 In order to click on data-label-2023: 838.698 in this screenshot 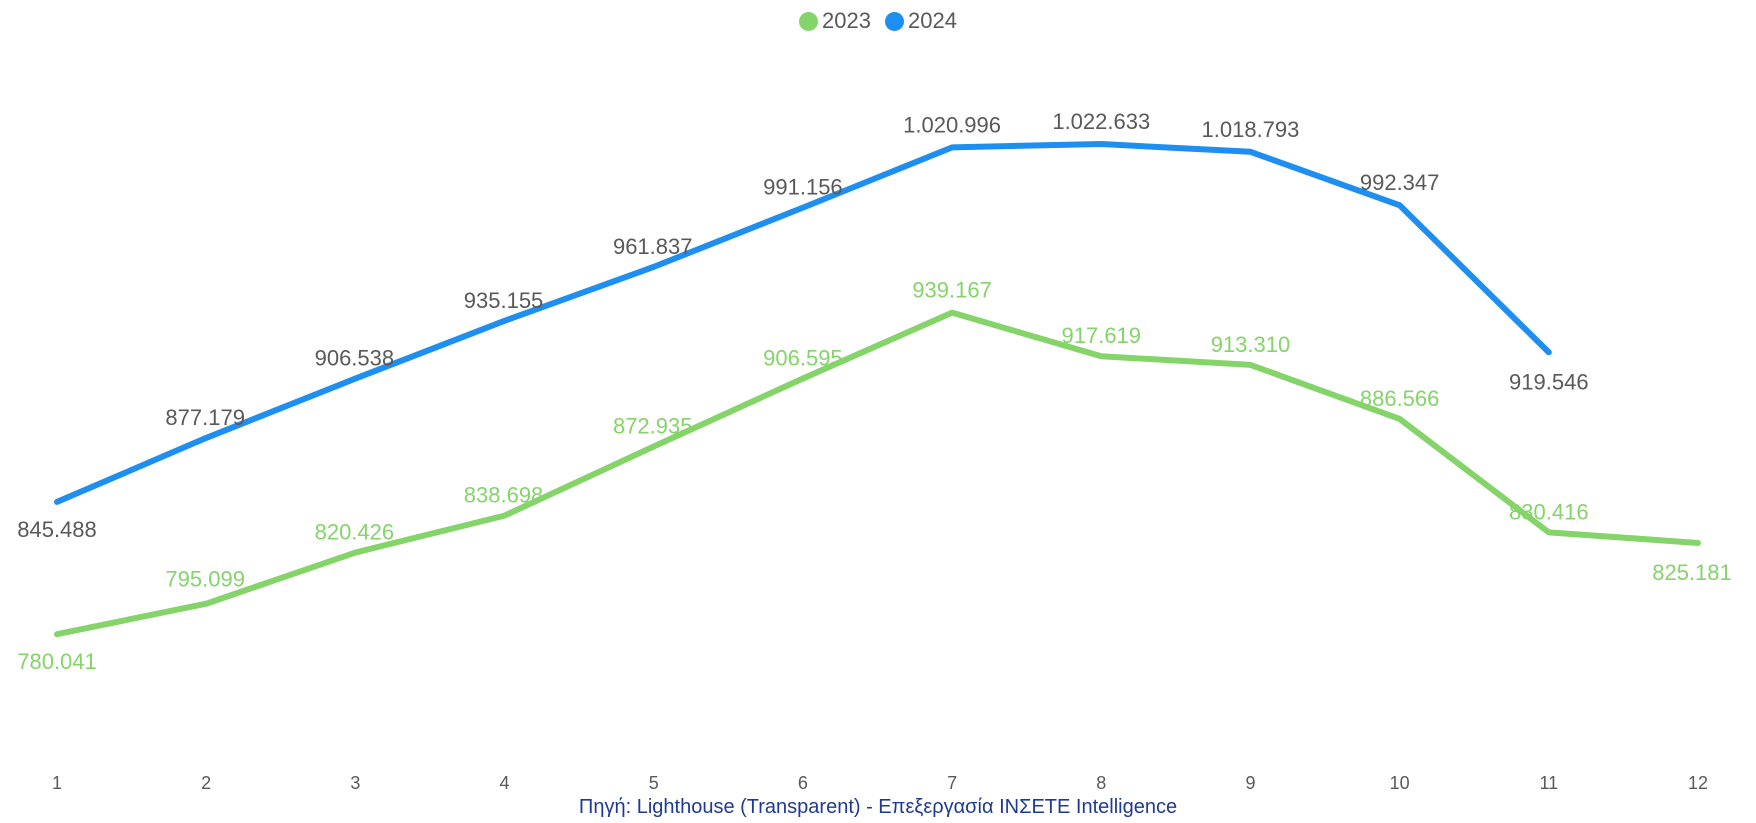, I will do `click(504, 495)`.